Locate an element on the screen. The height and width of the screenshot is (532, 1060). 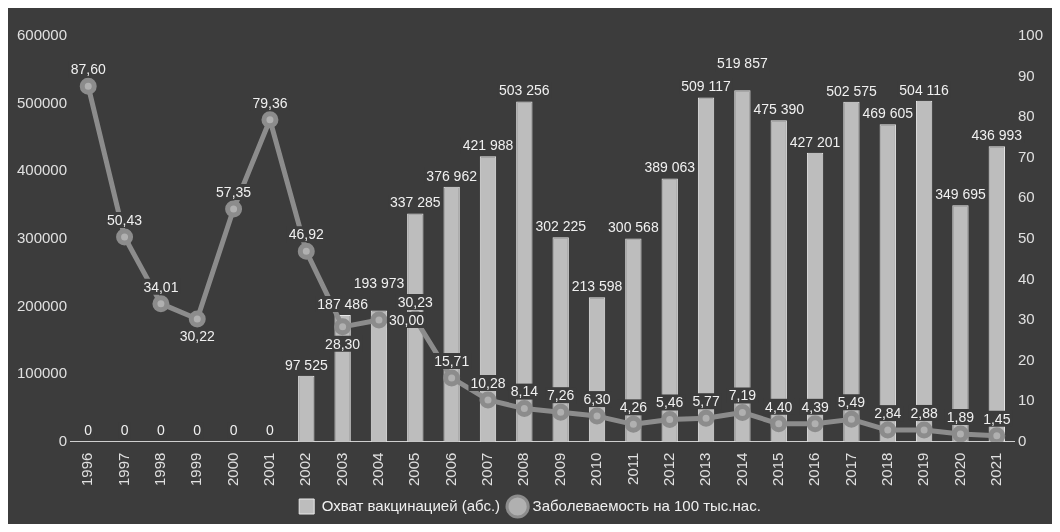
data-label: 469 605 is located at coordinates (888, 113).